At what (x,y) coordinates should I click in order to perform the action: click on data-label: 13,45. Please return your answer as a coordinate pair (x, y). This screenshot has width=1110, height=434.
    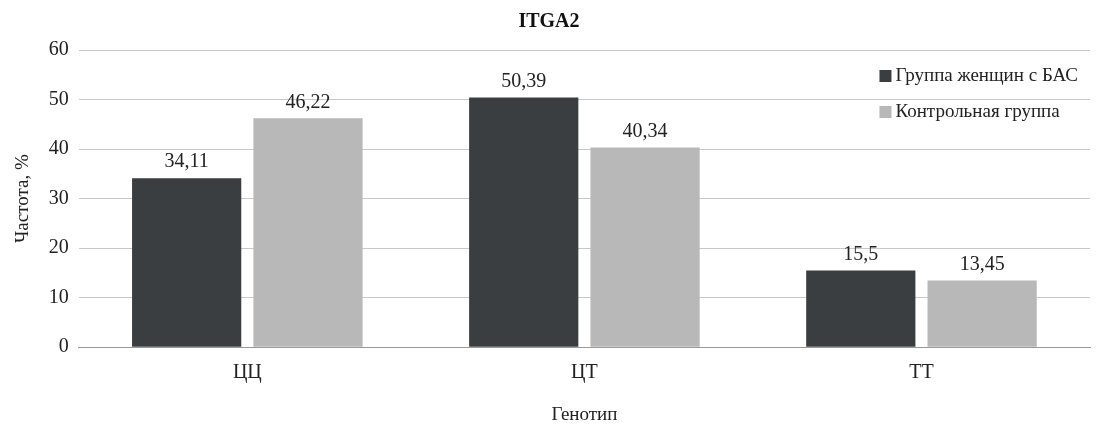
    Looking at the image, I should click on (982, 262).